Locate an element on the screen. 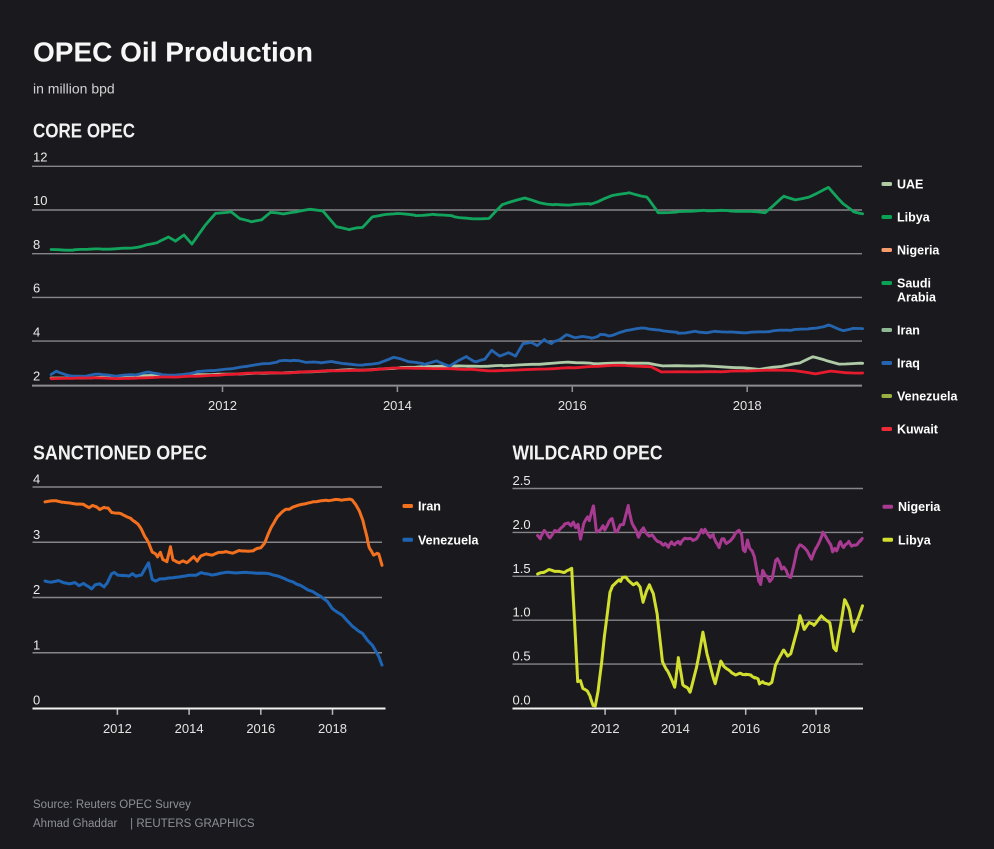 Image resolution: width=994 pixels, height=849 pixels. svg-text: 6 is located at coordinates (36, 288).